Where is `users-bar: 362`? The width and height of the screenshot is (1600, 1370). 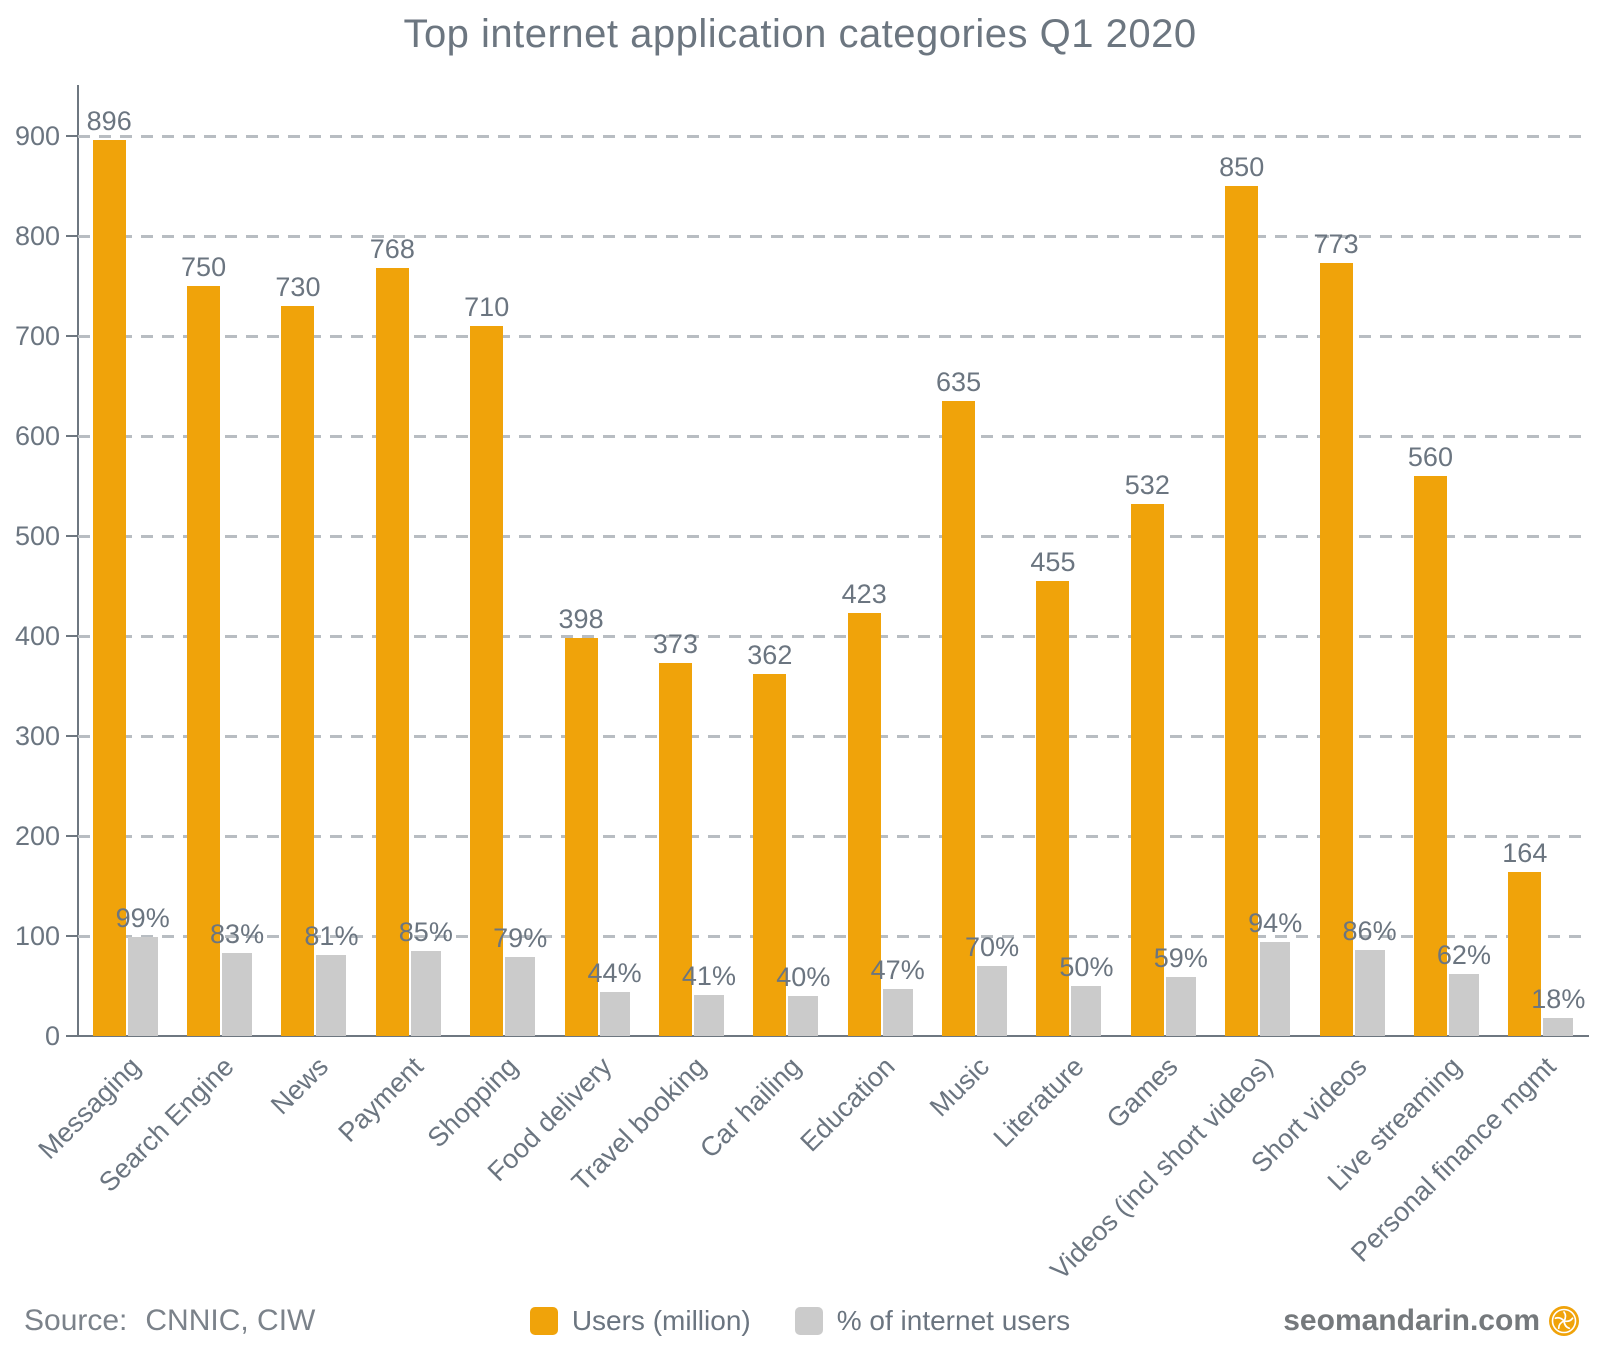
users-bar: 362 is located at coordinates (769, 839).